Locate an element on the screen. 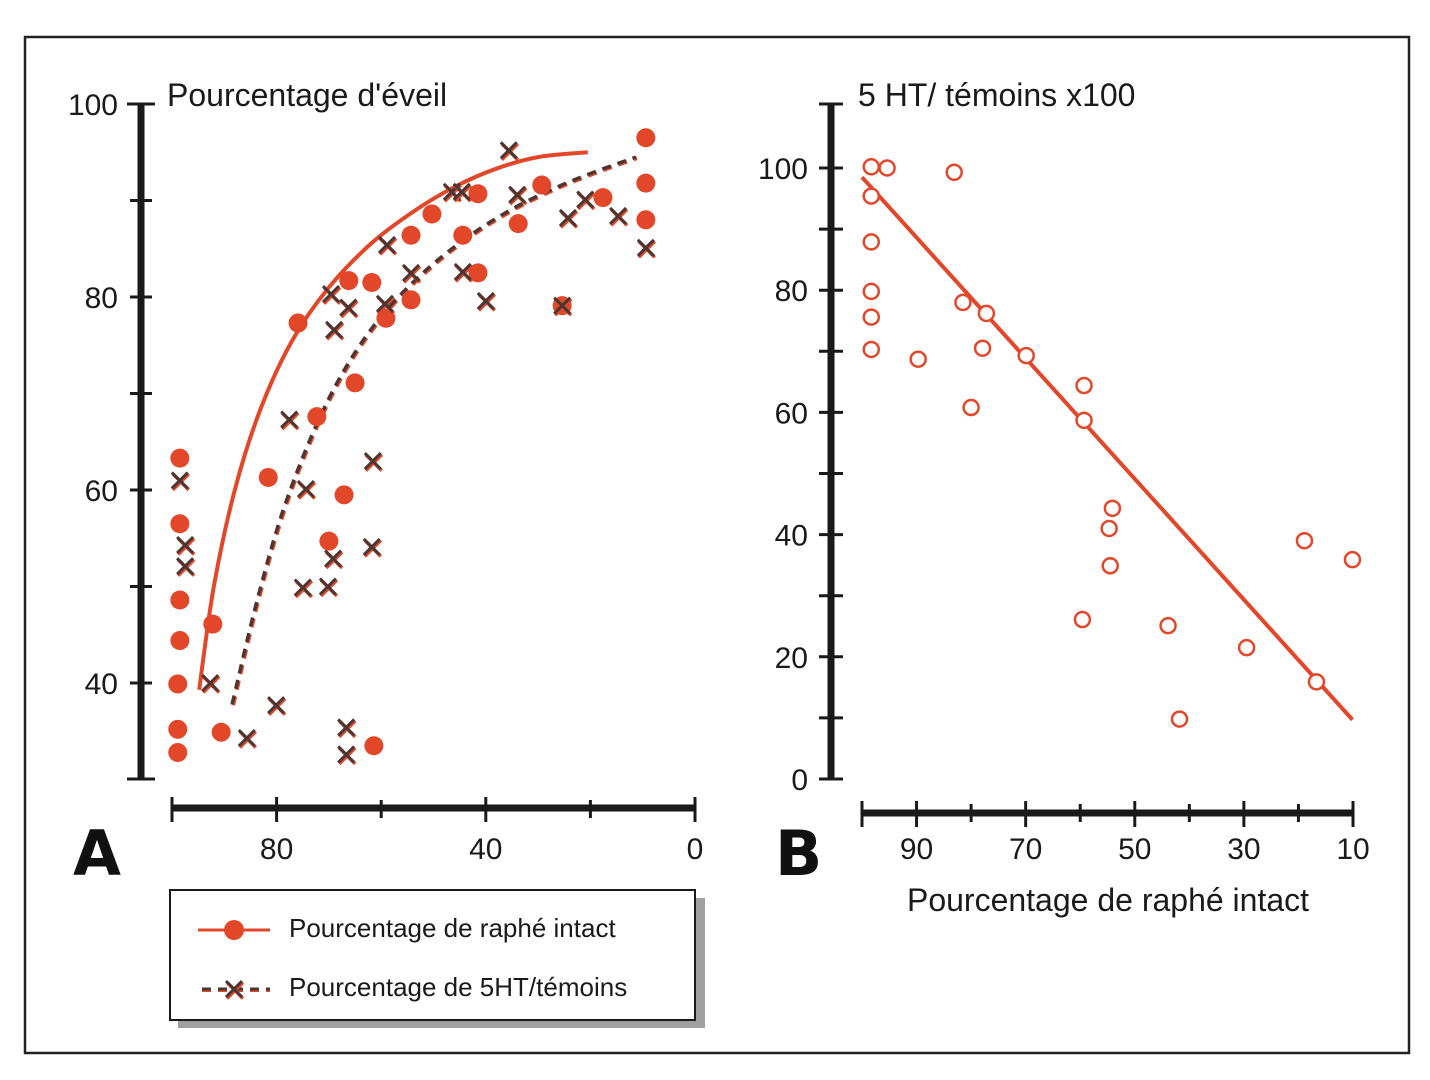 The image size is (1430, 1080). legend-entry-5ht: Pourcentage de 5HT/témoins is located at coordinates (414, 987).